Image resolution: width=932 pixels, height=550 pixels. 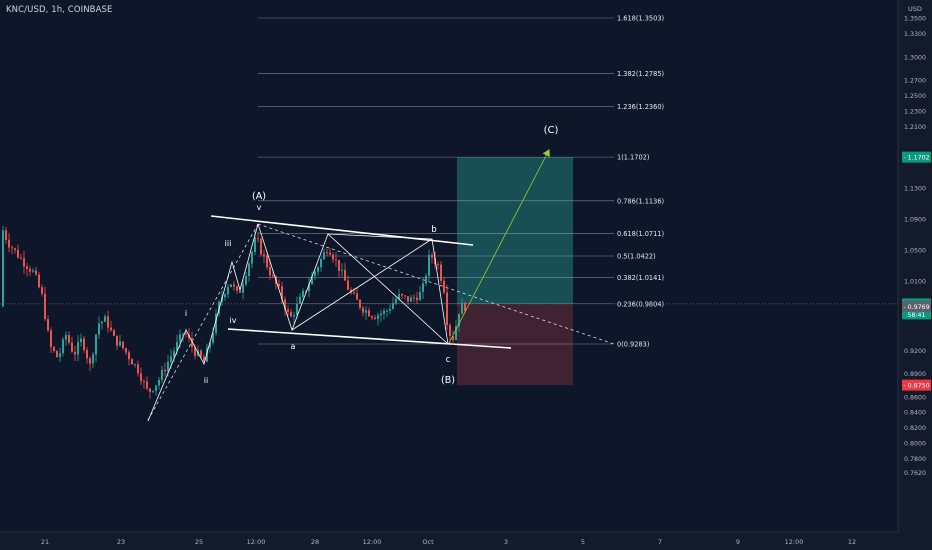 I want to click on fib-level-label: 1.618(1.3503), so click(x=640, y=19).